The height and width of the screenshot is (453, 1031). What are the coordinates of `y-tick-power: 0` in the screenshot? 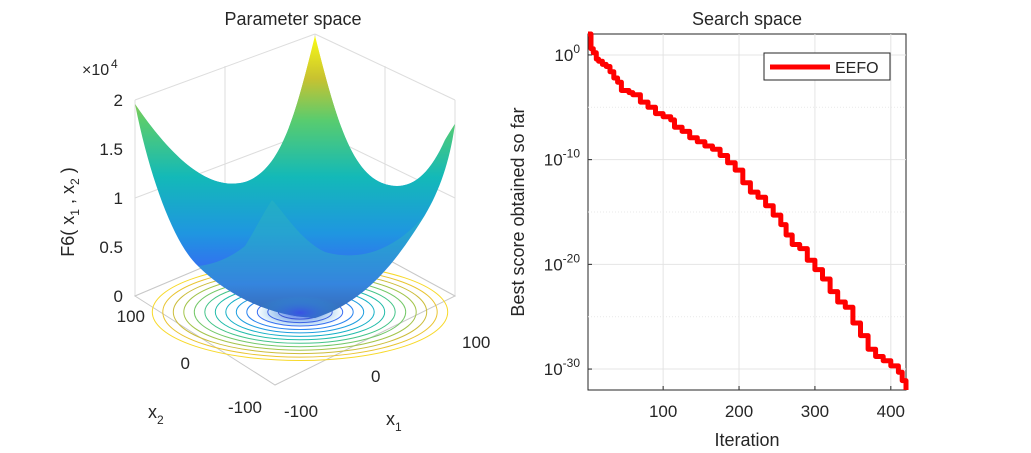 It's located at (576, 49).